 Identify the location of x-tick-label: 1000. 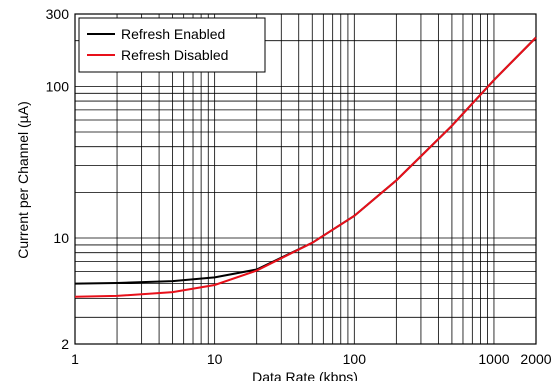
(493, 359).